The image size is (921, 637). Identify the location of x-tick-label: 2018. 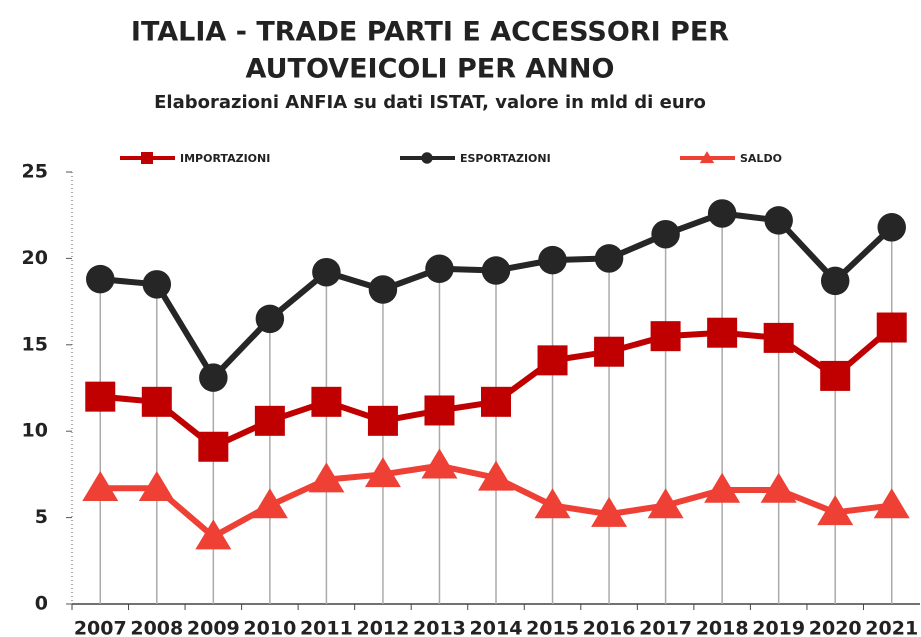
(722, 627).